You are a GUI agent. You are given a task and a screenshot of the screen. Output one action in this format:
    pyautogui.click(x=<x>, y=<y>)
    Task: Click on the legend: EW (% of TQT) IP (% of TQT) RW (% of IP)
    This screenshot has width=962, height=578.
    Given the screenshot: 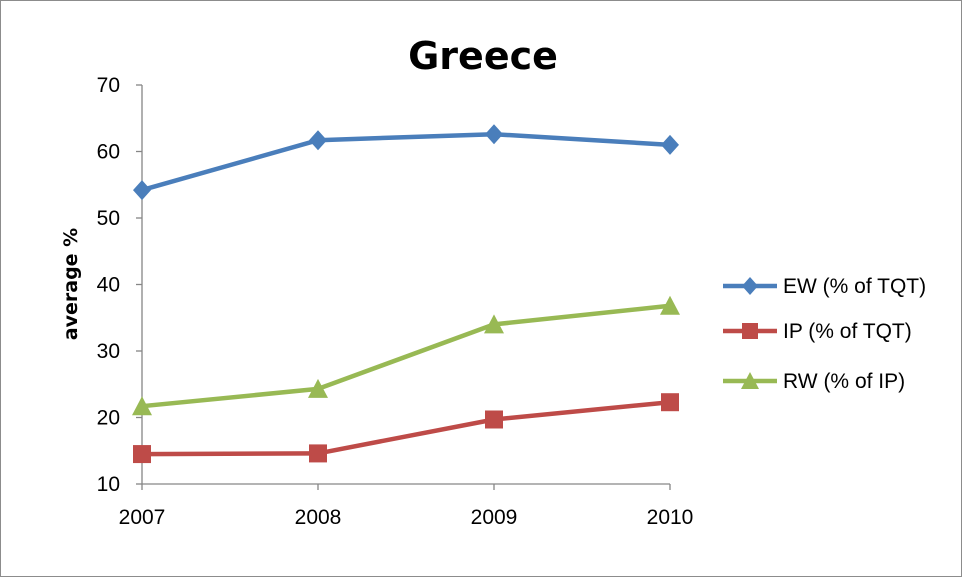 What is the action you would take?
    pyautogui.click(x=824, y=334)
    